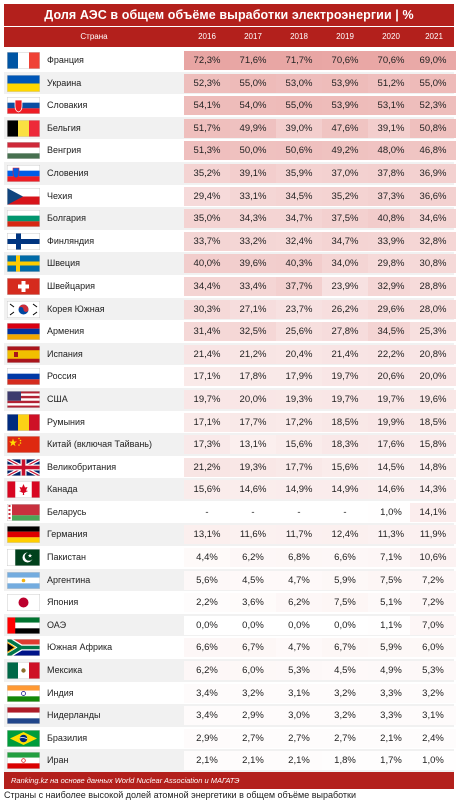 The width and height of the screenshot is (459, 800). Describe the element at coordinates (253, 648) in the screenshot. I see `value-cell: 6,7%` at that location.